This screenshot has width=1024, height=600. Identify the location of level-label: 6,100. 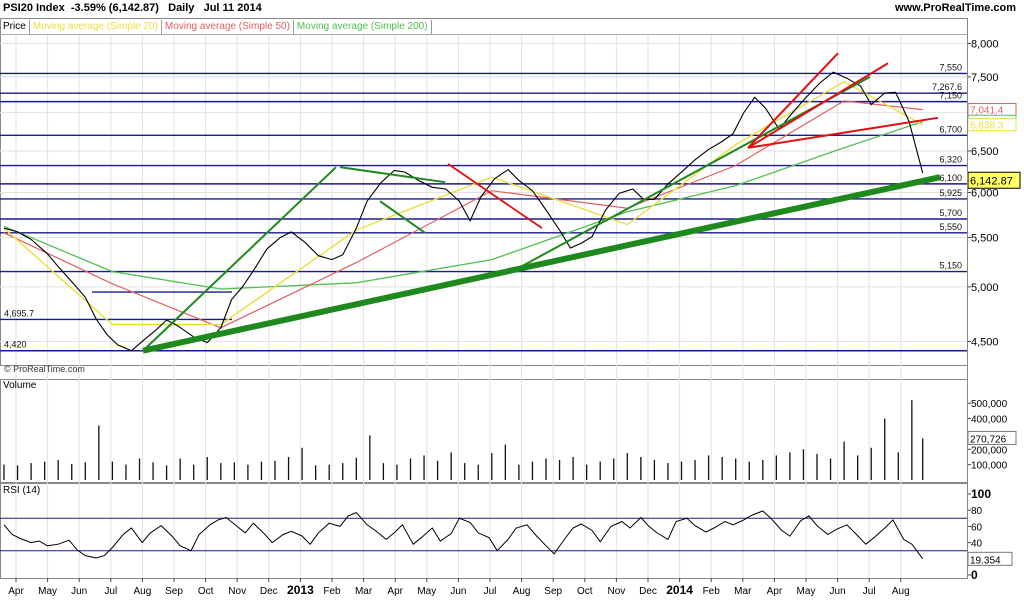
(950, 178).